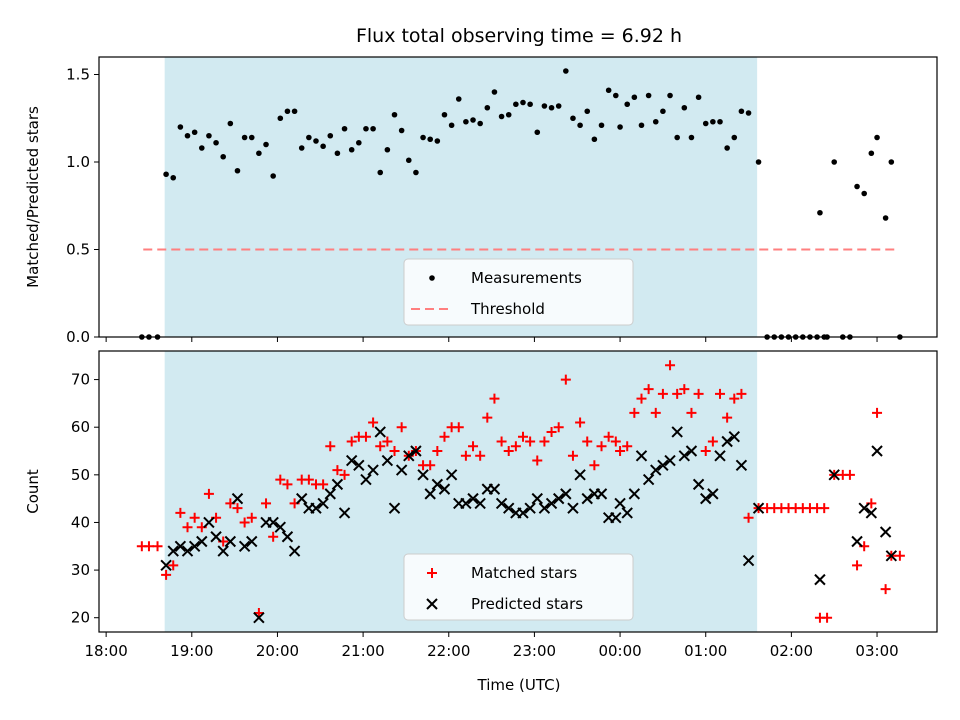  I want to click on y-tick-label: 1.0, so click(78, 162).